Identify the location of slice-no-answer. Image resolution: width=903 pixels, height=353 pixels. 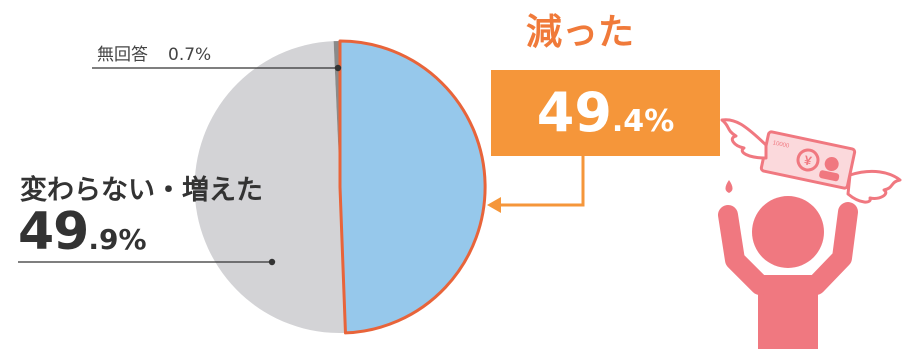
(336, 113).